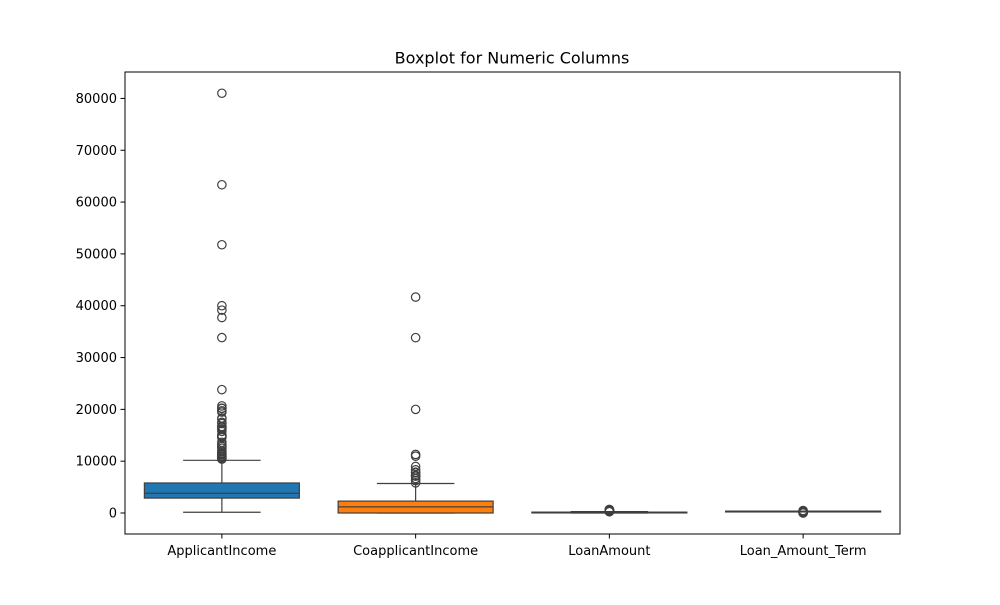  I want to click on box-body, so click(221, 490).